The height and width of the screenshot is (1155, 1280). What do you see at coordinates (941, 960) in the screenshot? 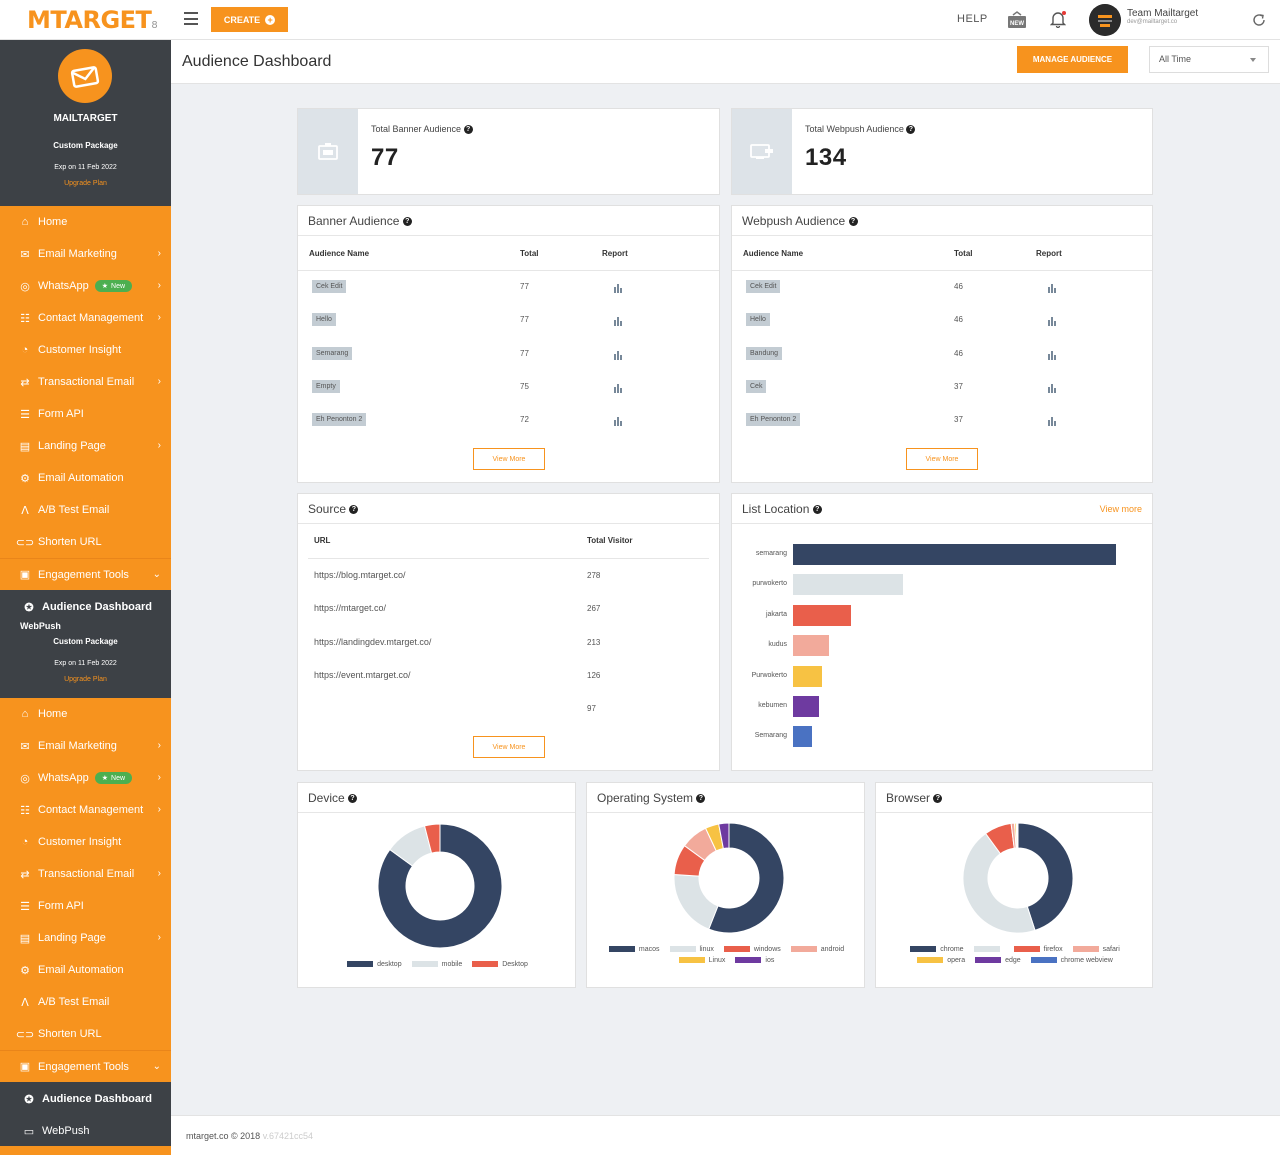
I see `legend-item: opera` at bounding box center [941, 960].